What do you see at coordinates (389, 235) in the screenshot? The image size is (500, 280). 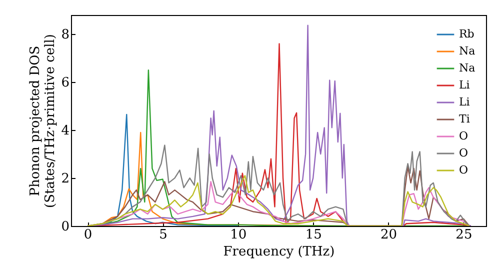 I see `x-tick-label: 20` at bounding box center [389, 235].